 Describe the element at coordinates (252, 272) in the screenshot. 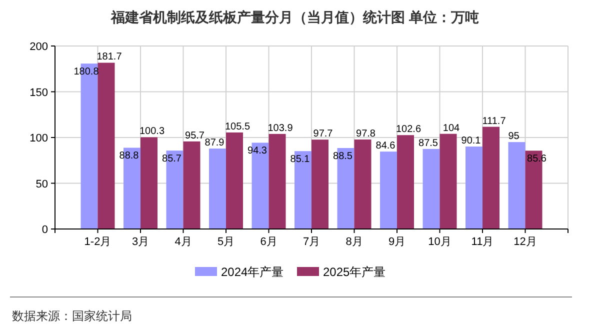

I see `legend-label: 2024年产量` at that location.